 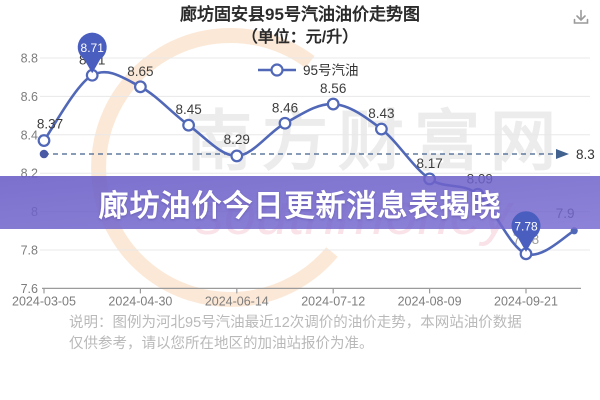 I want to click on page-title: 廊坊固安县95号汽油油价走势图 （单位：元/升）, so click(x=300, y=26).